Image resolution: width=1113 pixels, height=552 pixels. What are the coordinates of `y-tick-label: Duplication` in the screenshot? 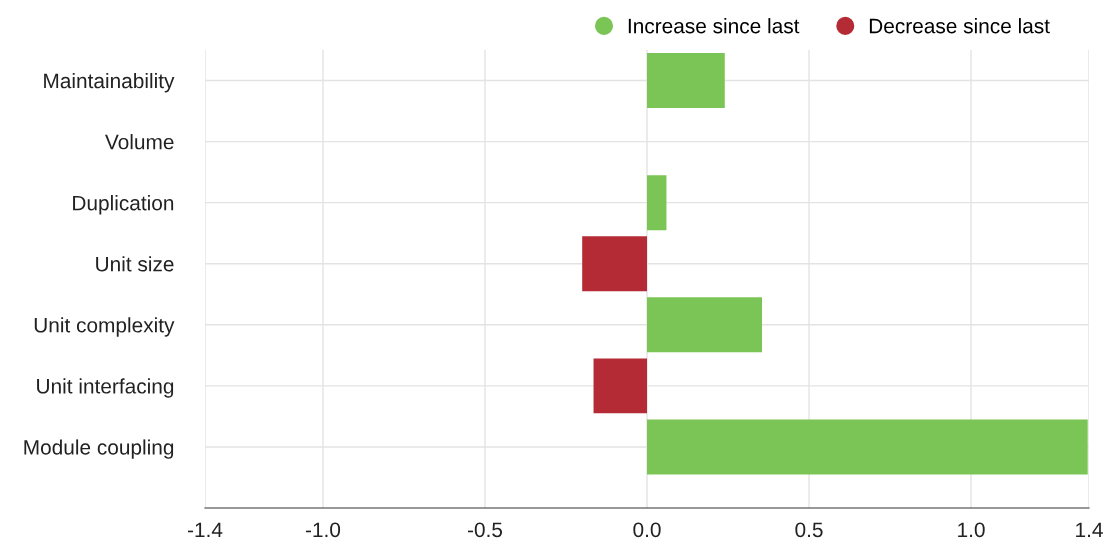 It's located at (123, 205).